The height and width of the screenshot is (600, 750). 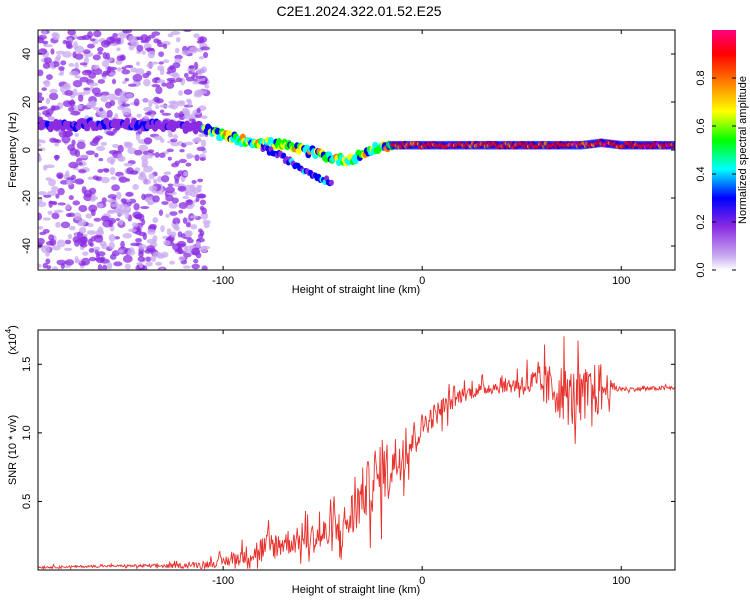 I want to click on x-tick-label: 100, so click(x=621, y=581).